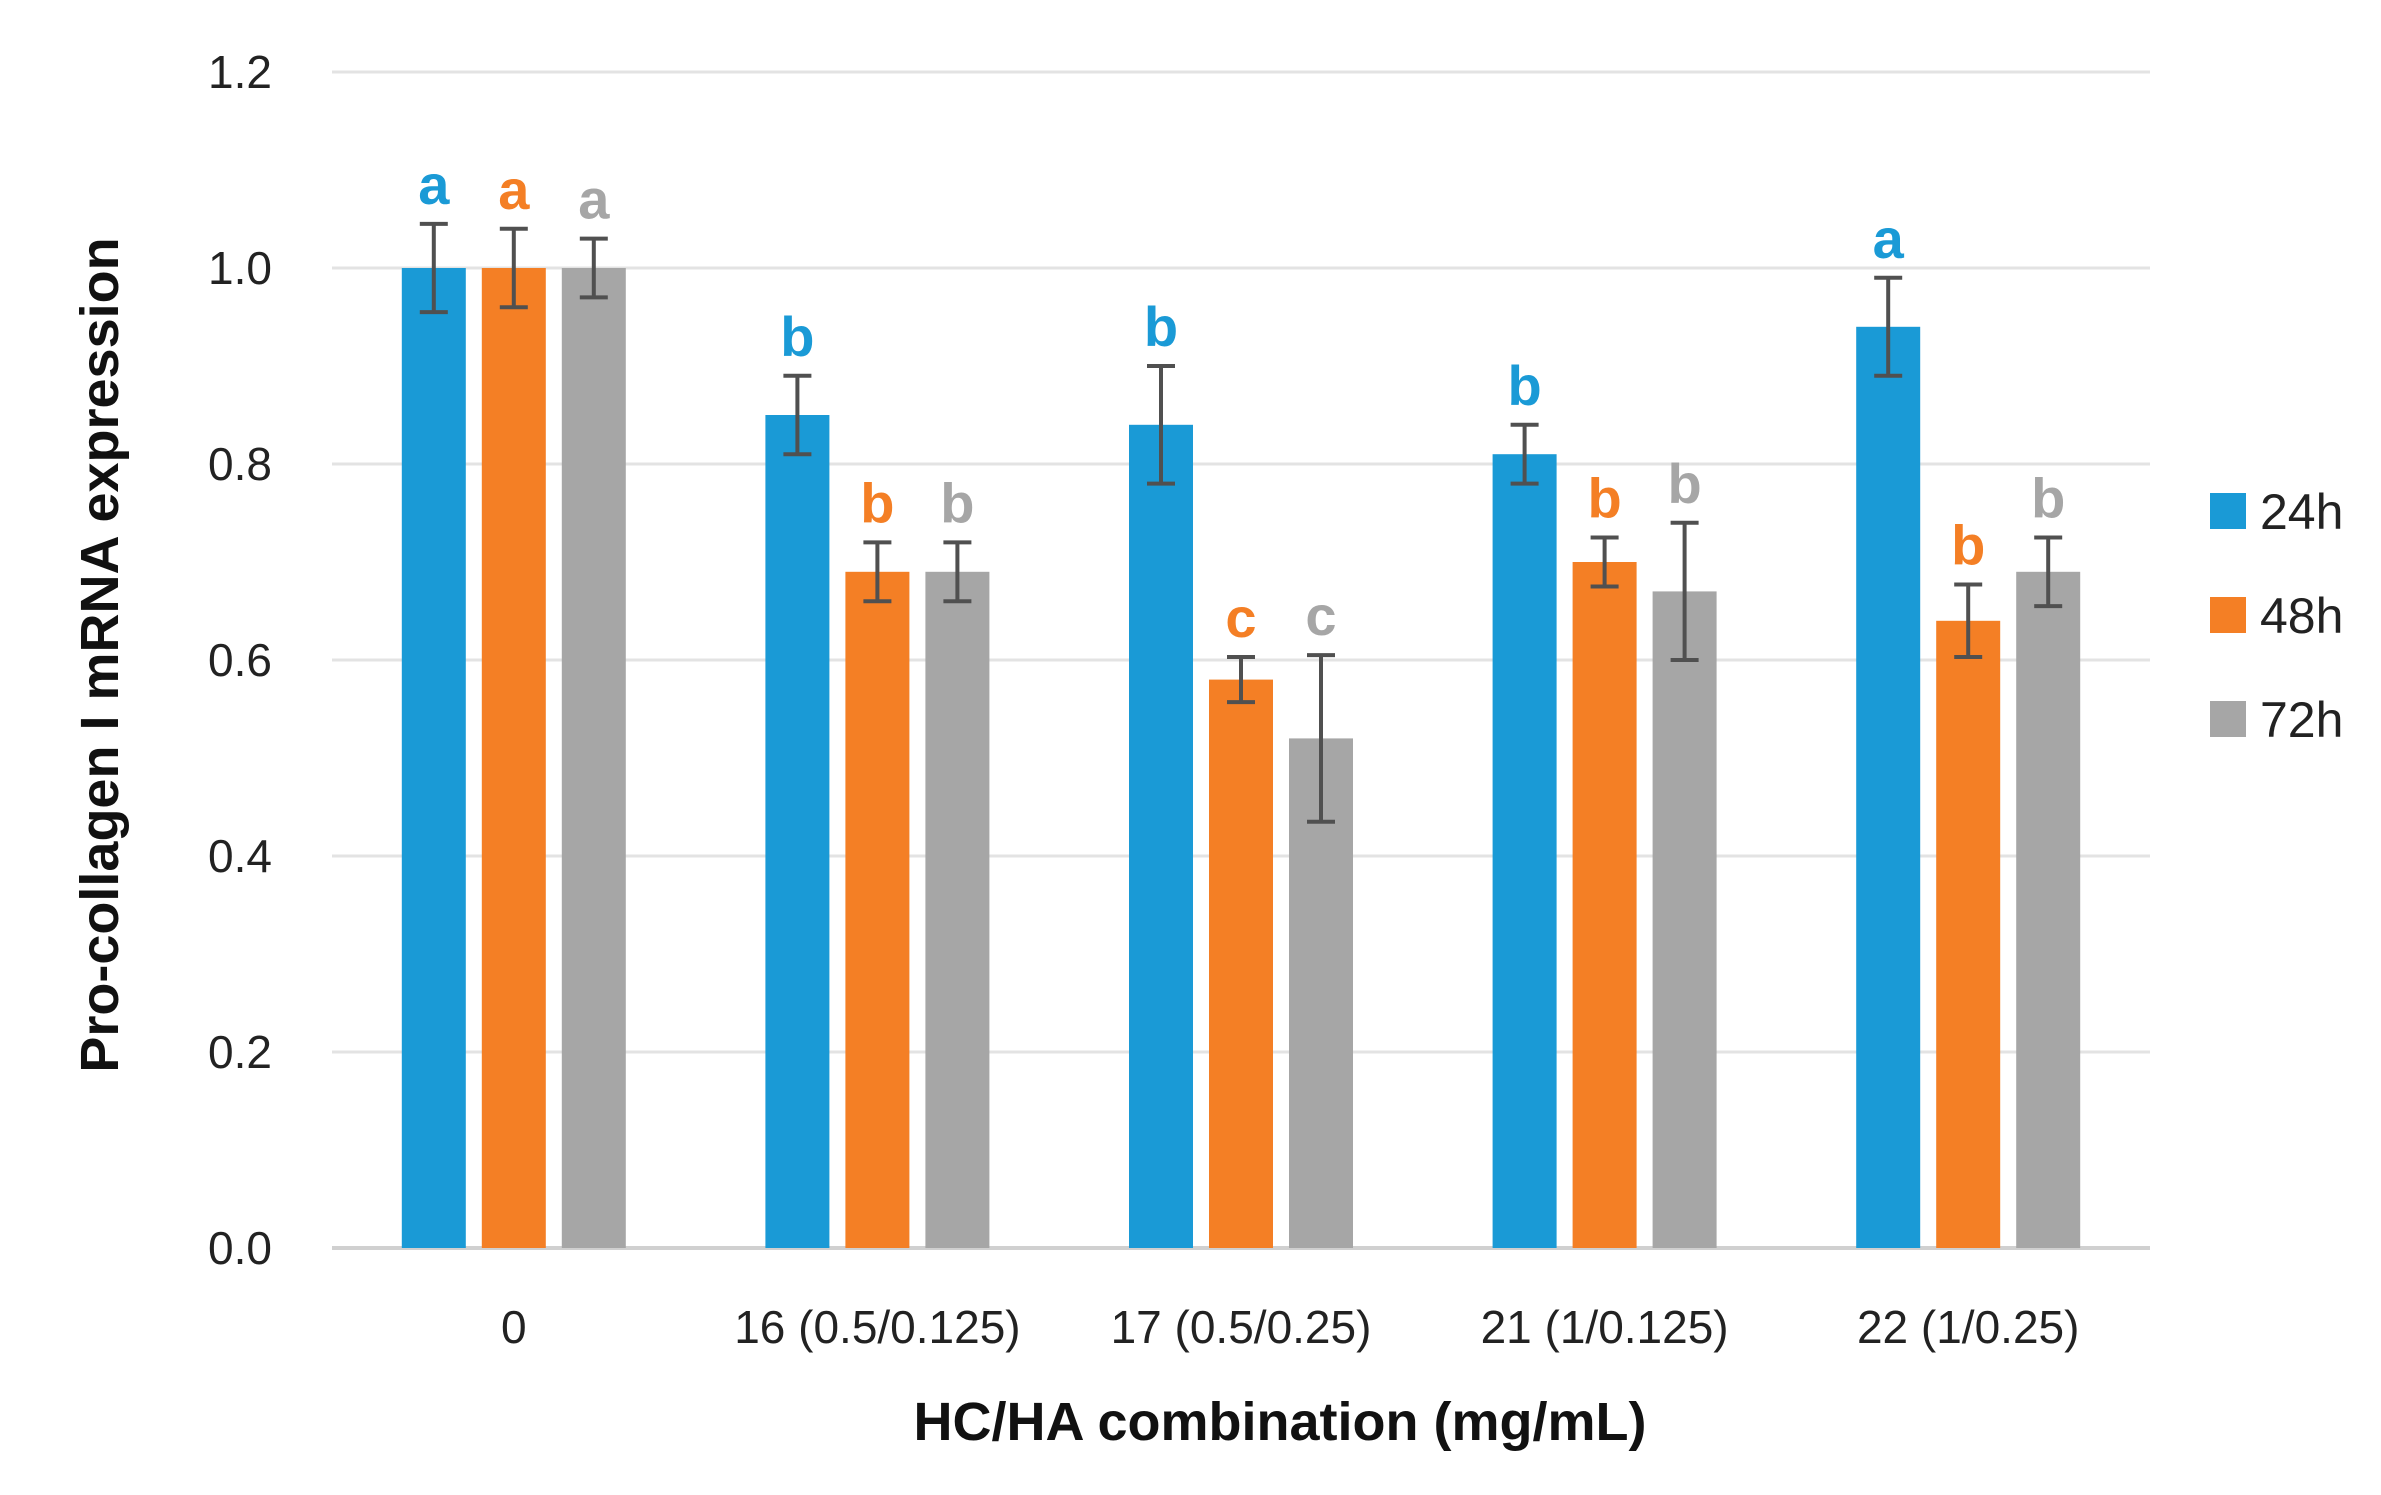  What do you see at coordinates (1605, 1327) in the screenshot?
I see `x-tick-label: 21 (1/0.125)` at bounding box center [1605, 1327].